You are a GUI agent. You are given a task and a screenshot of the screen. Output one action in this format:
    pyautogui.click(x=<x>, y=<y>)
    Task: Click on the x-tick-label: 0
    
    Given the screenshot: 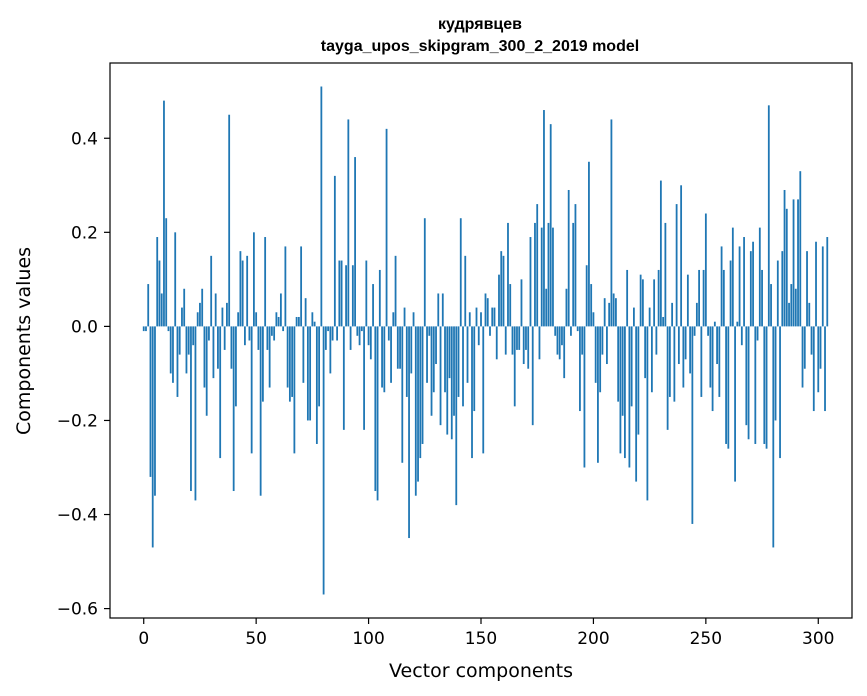 What is the action you would take?
    pyautogui.click(x=143, y=639)
    